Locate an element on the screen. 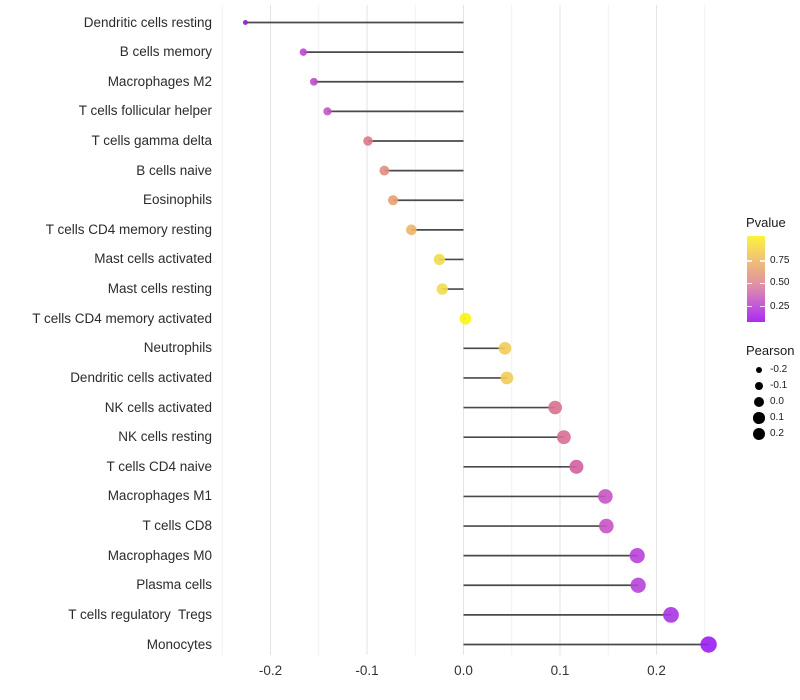 This screenshot has height=700, width=800. y-axis-label: T cells follicular helper is located at coordinates (145, 111).